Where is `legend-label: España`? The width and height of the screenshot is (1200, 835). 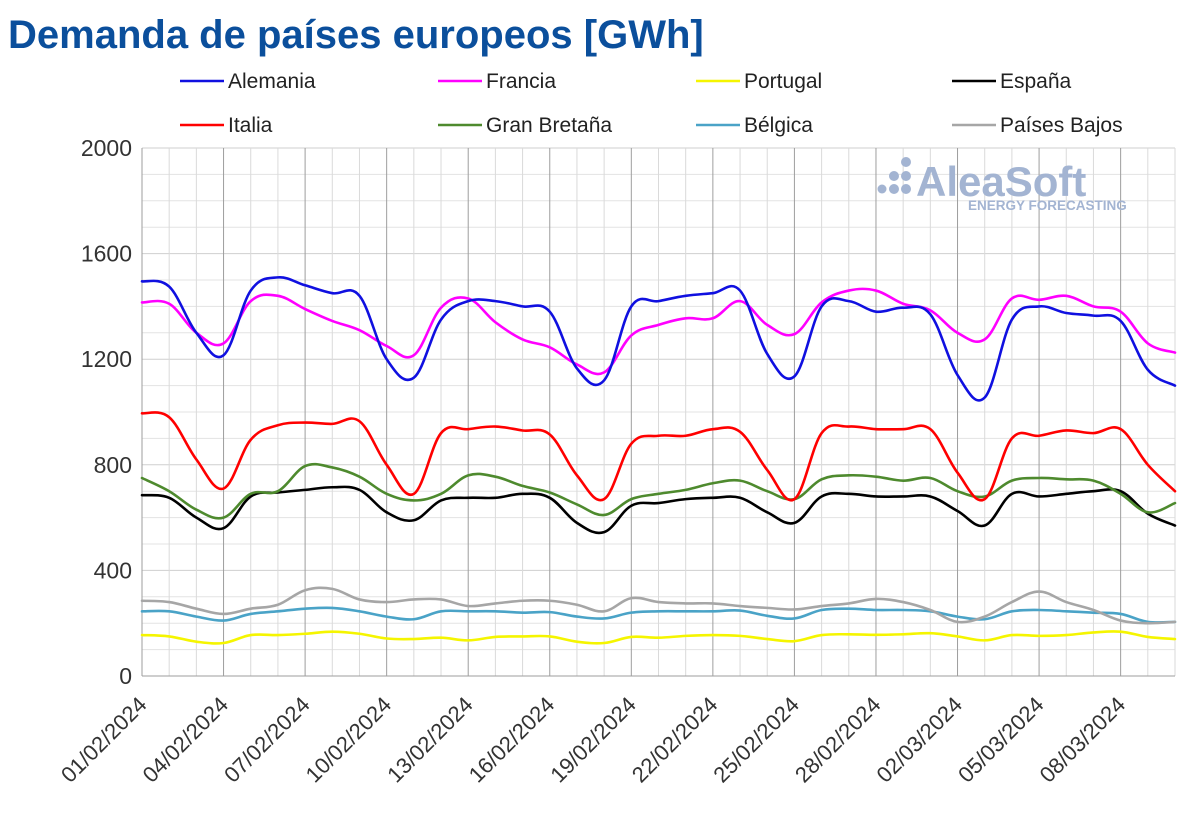
legend-label: España is located at coordinates (1036, 81).